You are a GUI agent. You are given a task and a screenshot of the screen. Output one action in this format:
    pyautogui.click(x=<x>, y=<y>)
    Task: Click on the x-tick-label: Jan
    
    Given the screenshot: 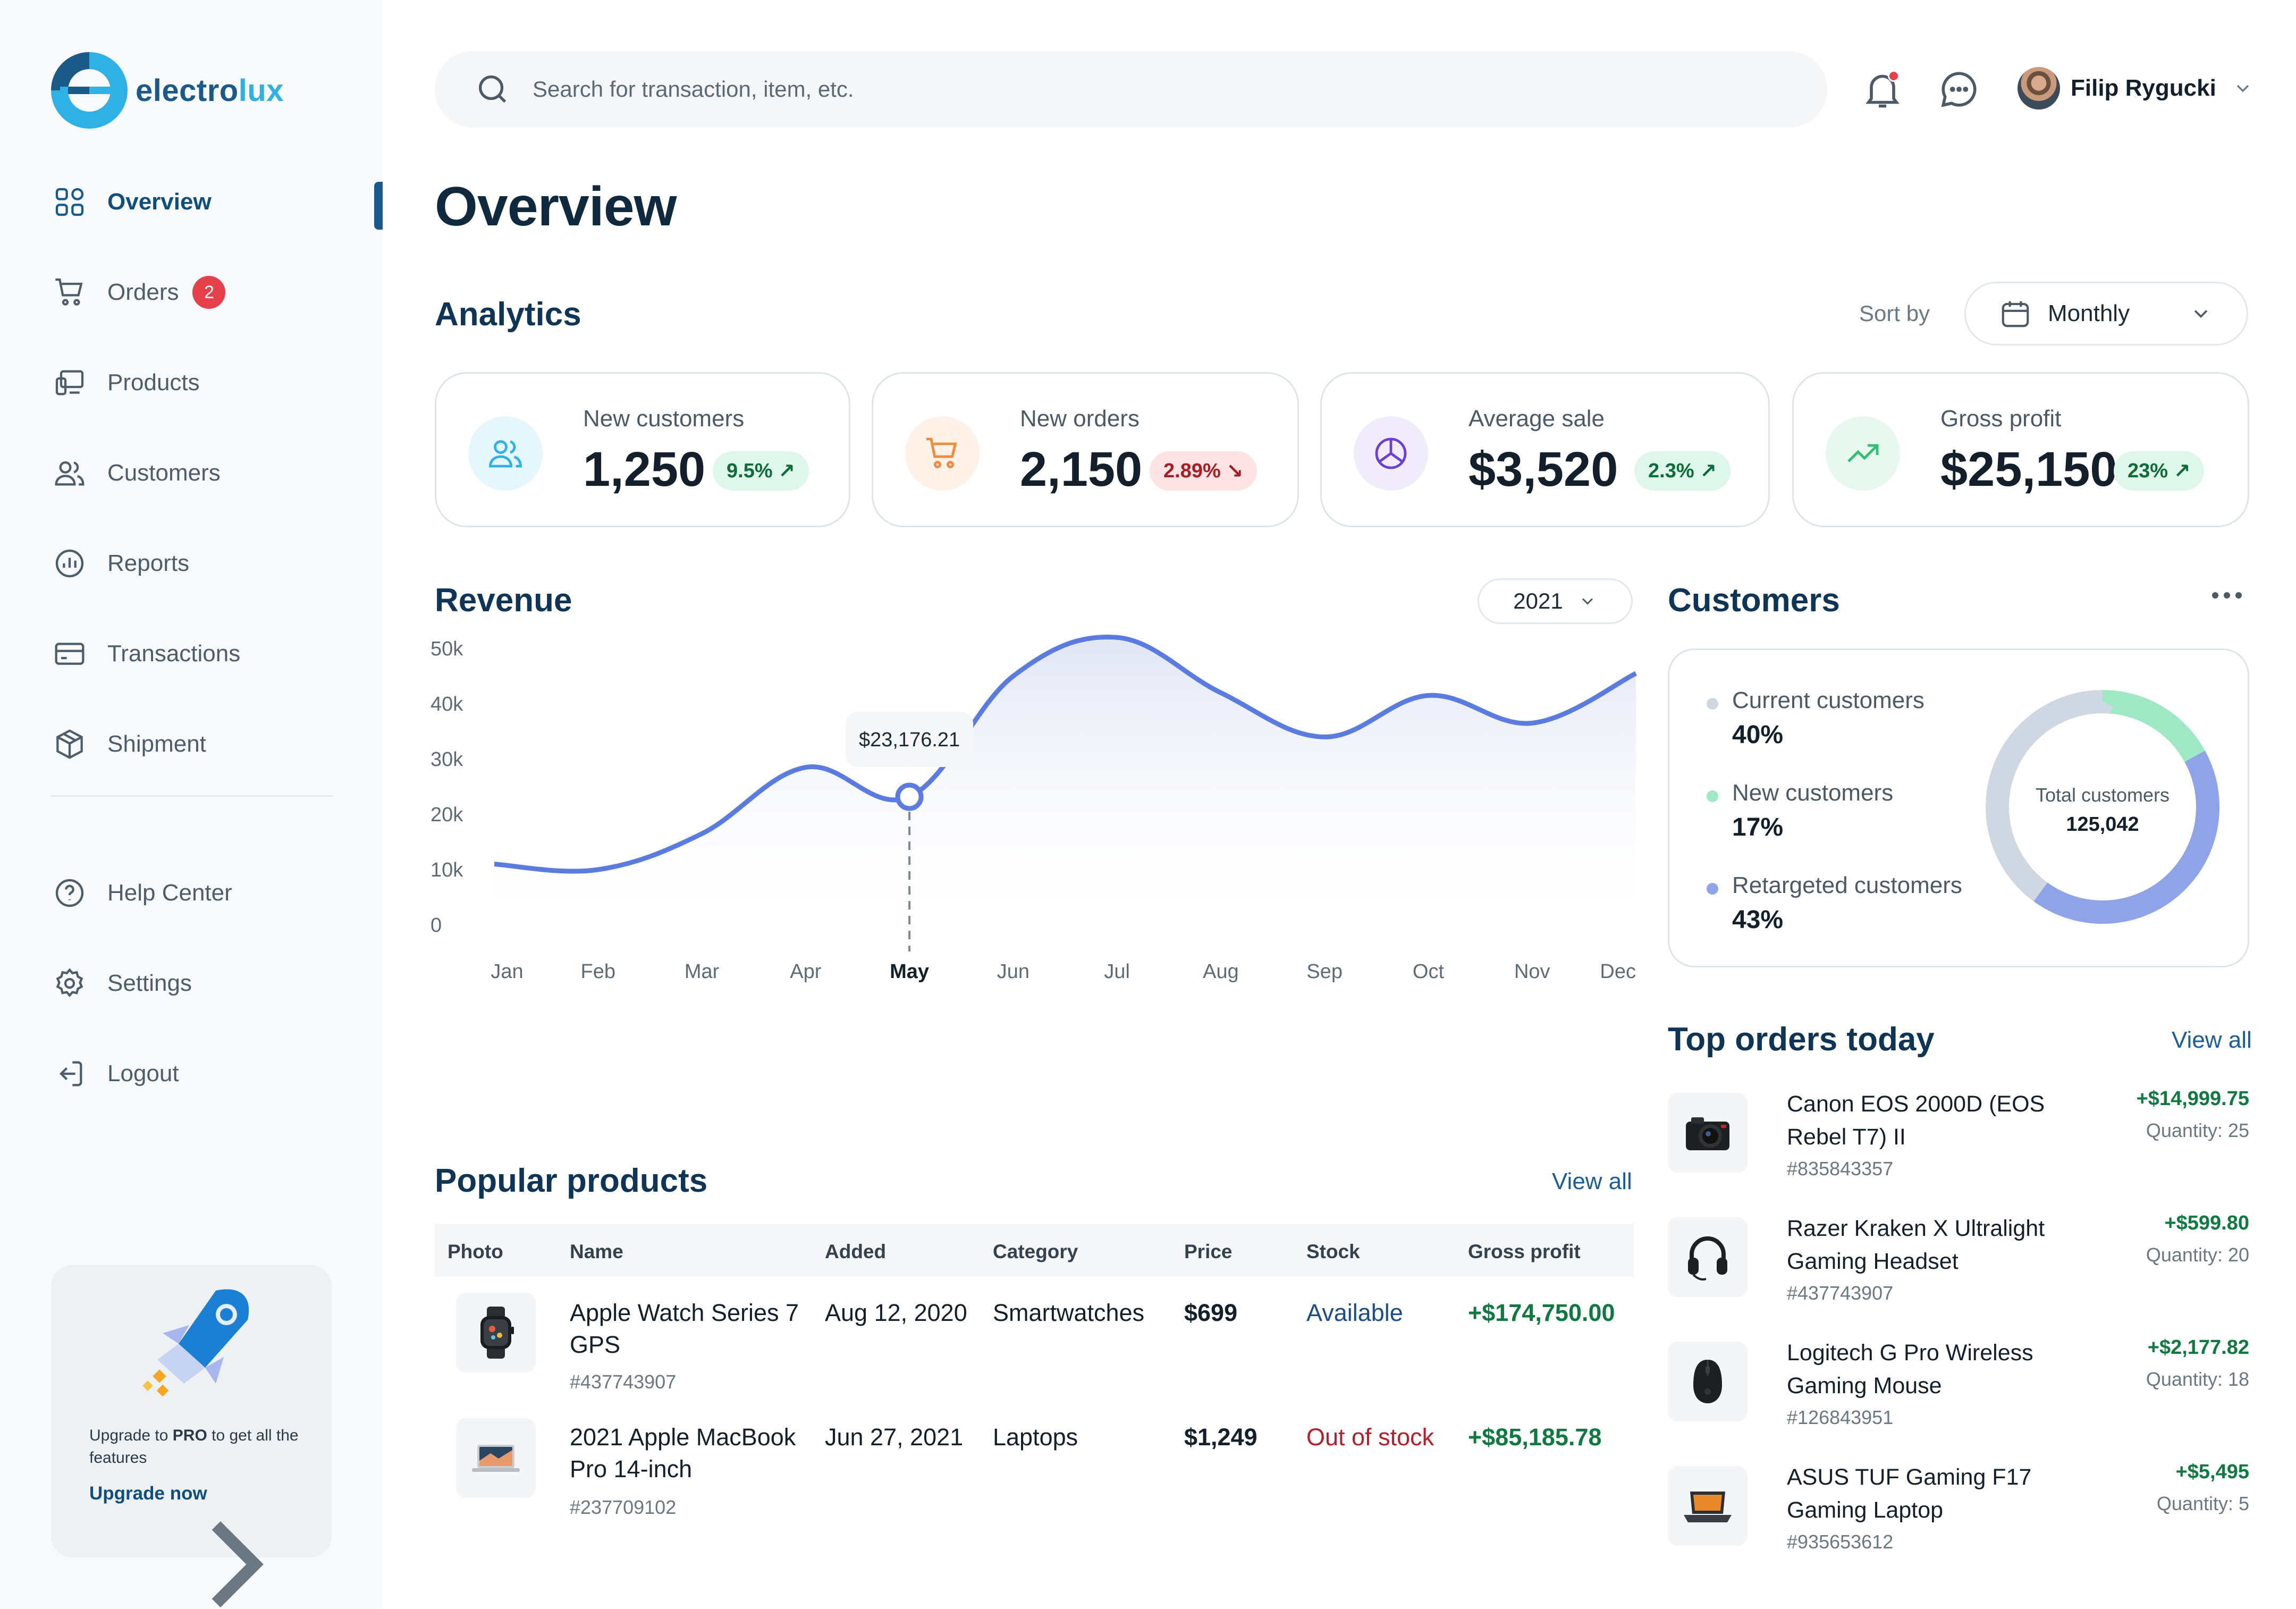 What is the action you would take?
    pyautogui.click(x=507, y=972)
    